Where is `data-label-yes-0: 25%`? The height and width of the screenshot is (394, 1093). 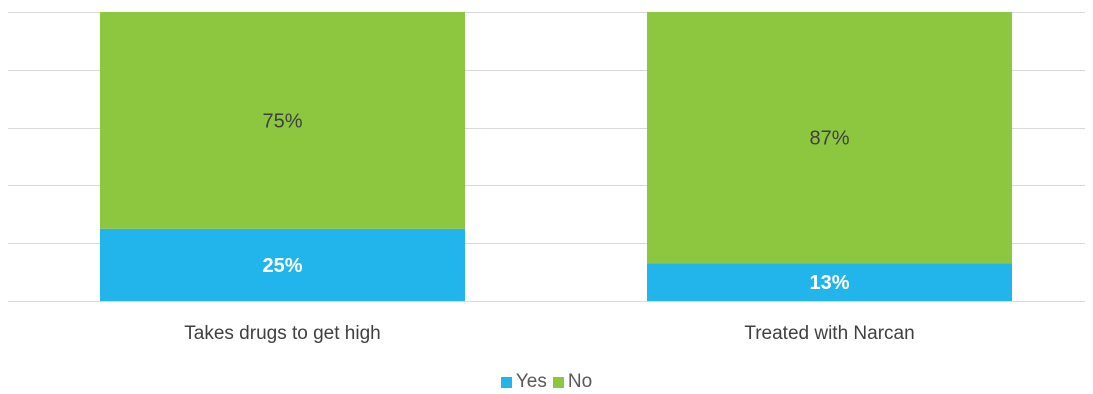 data-label-yes-0: 25% is located at coordinates (282, 266).